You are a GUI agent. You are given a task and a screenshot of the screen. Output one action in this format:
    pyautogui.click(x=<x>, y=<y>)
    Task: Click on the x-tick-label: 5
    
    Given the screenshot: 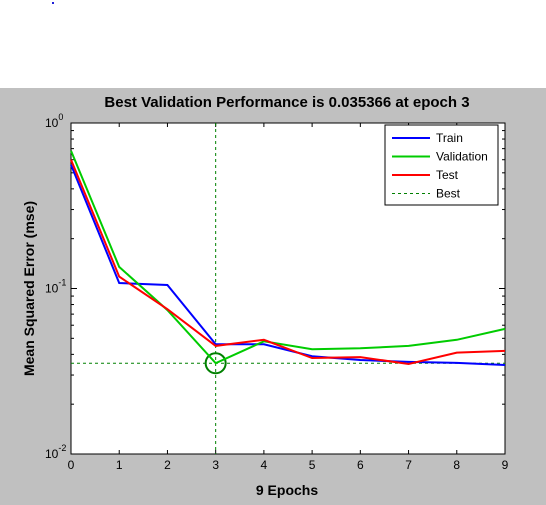 What is the action you would take?
    pyautogui.click(x=312, y=465)
    